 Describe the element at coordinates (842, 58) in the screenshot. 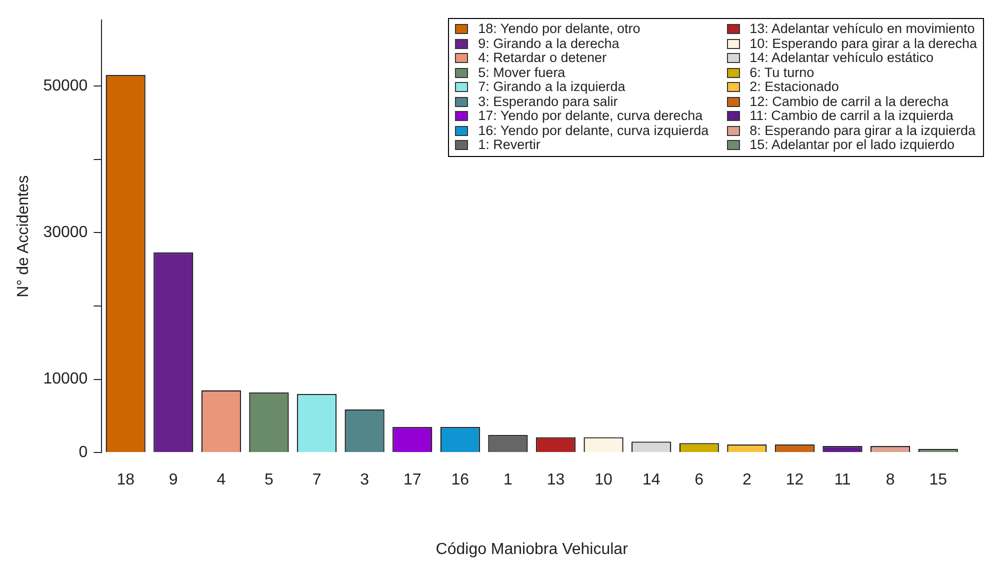

I see `legend-label: 14: Adelantar vehículo estático` at that location.